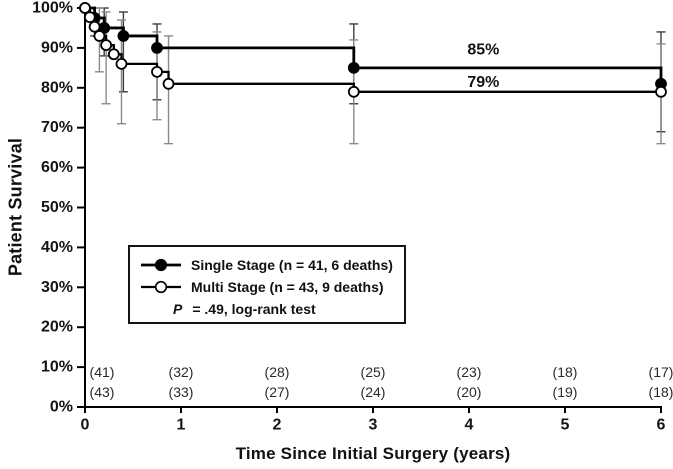  I want to click on at-risk-multi-stage: (43), so click(102, 392).